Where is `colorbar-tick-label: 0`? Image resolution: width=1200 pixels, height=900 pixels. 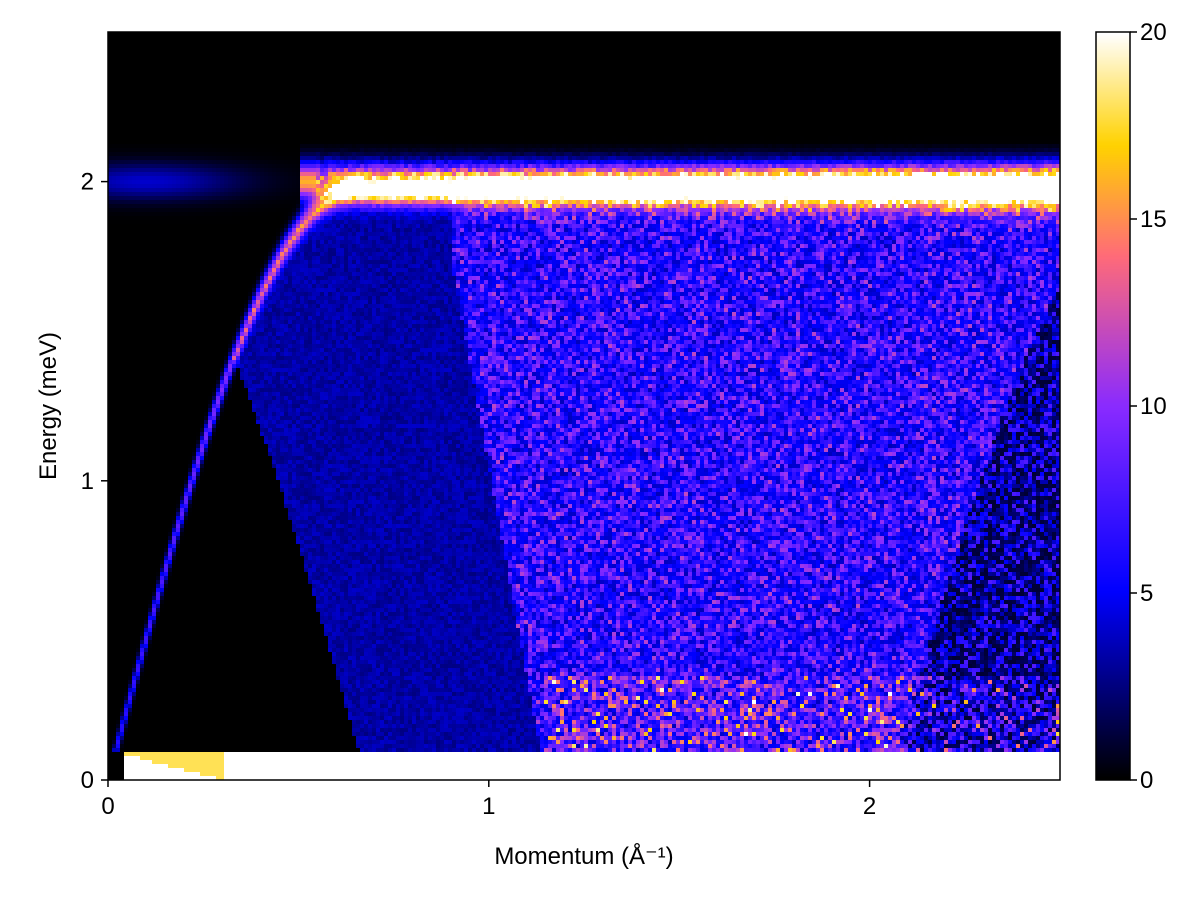 colorbar-tick-label: 0 is located at coordinates (1146, 780).